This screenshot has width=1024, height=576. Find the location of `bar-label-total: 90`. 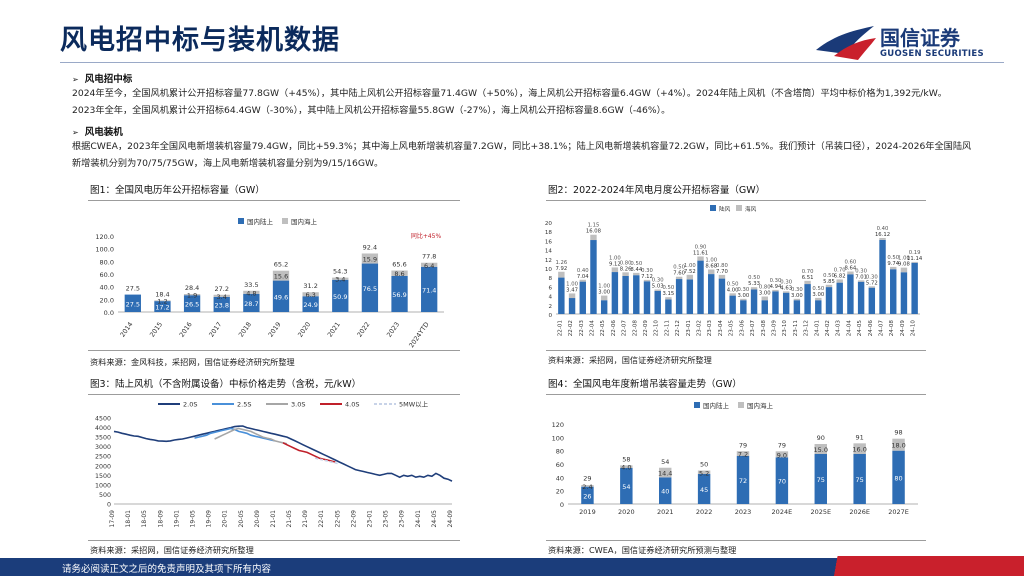

bar-label-total: 90 is located at coordinates (821, 438).